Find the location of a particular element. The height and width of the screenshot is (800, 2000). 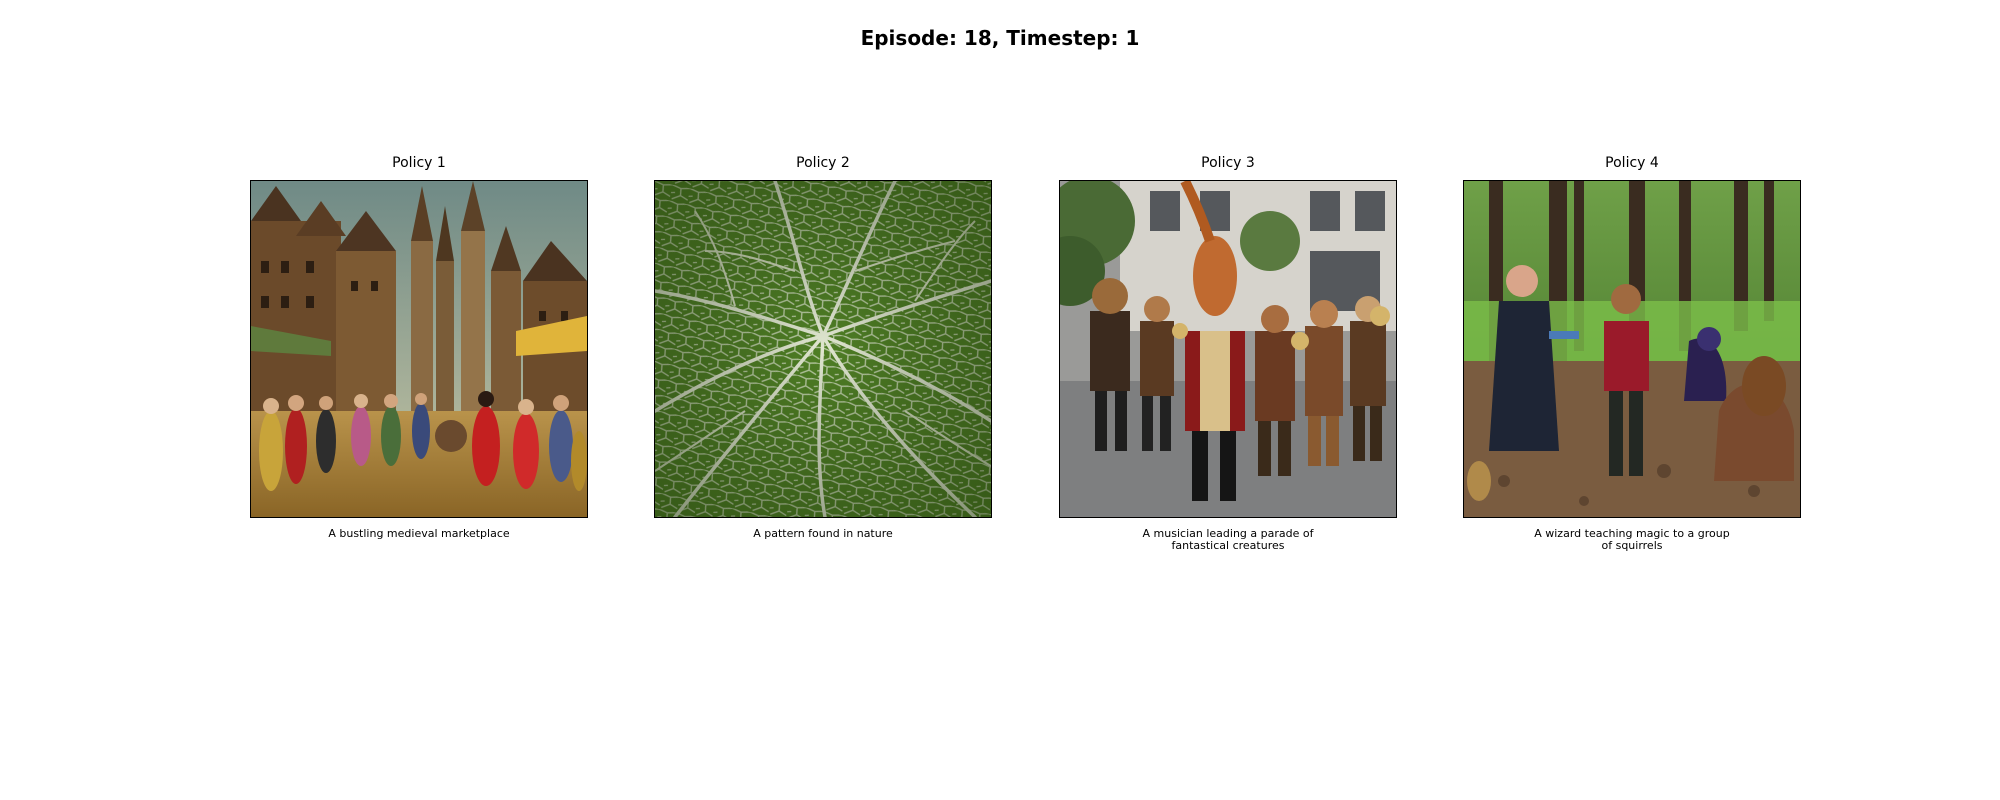

generated-image-medieval-marketplace is located at coordinates (419, 349).